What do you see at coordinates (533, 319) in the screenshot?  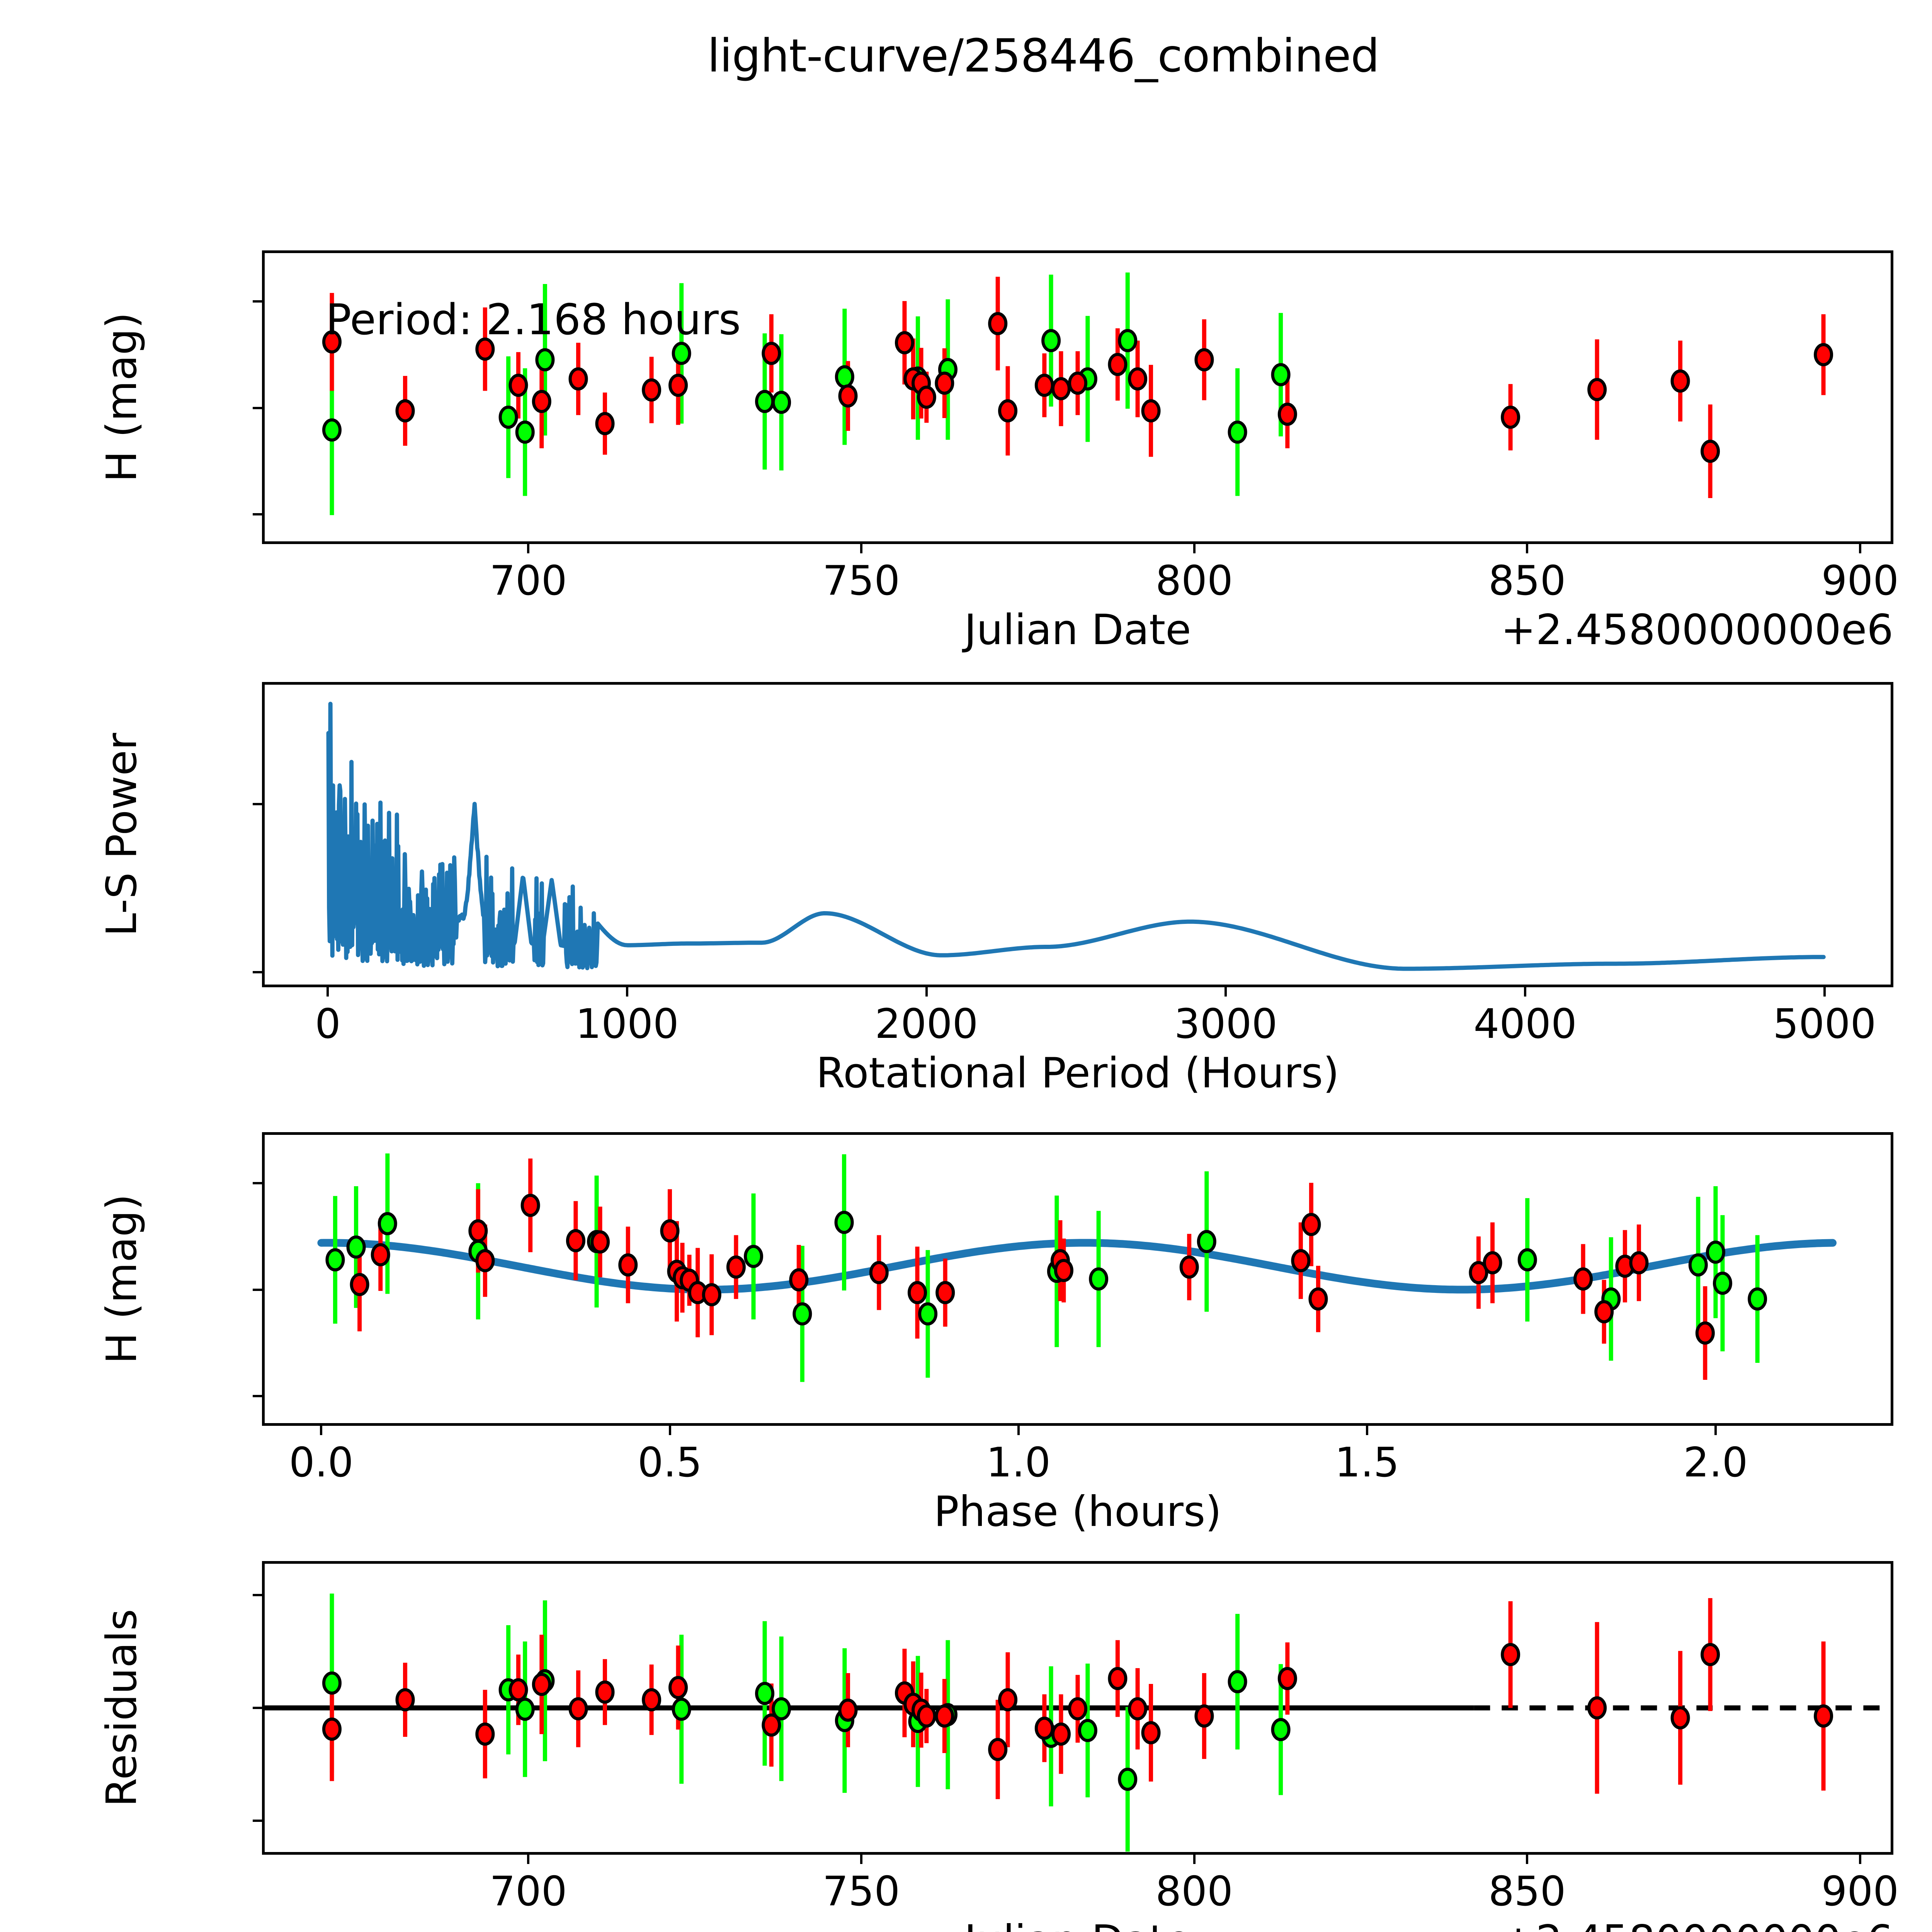 I see `lightcurve-panel-period-annotation: Period: 2.168 hours` at bounding box center [533, 319].